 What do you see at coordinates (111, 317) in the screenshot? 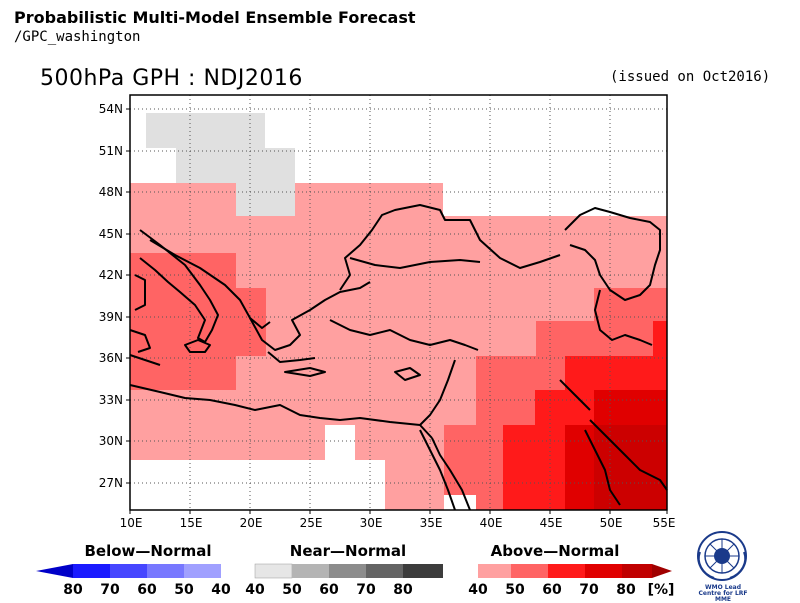
I see `lat-label: 39N` at bounding box center [111, 317].